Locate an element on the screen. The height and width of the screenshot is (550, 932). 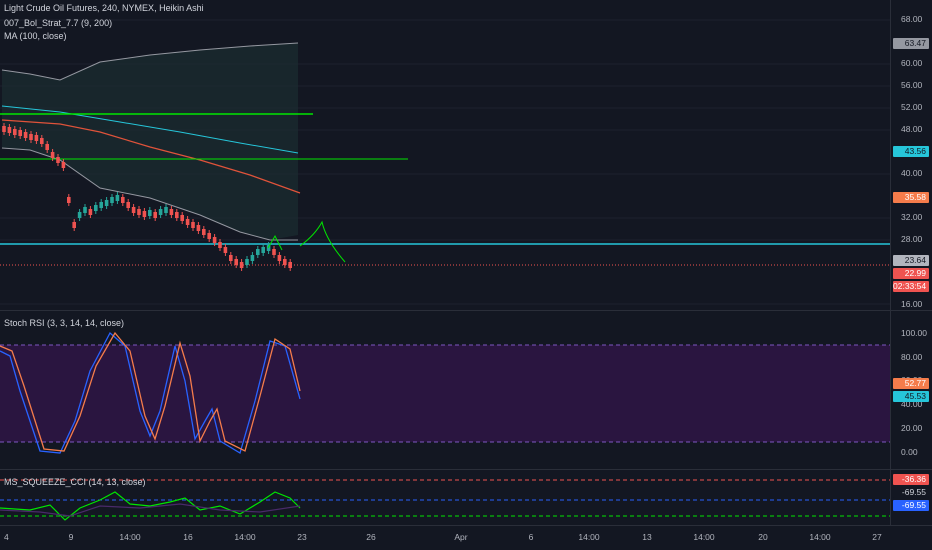
rsi-tick: 80.00 is located at coordinates (912, 357).